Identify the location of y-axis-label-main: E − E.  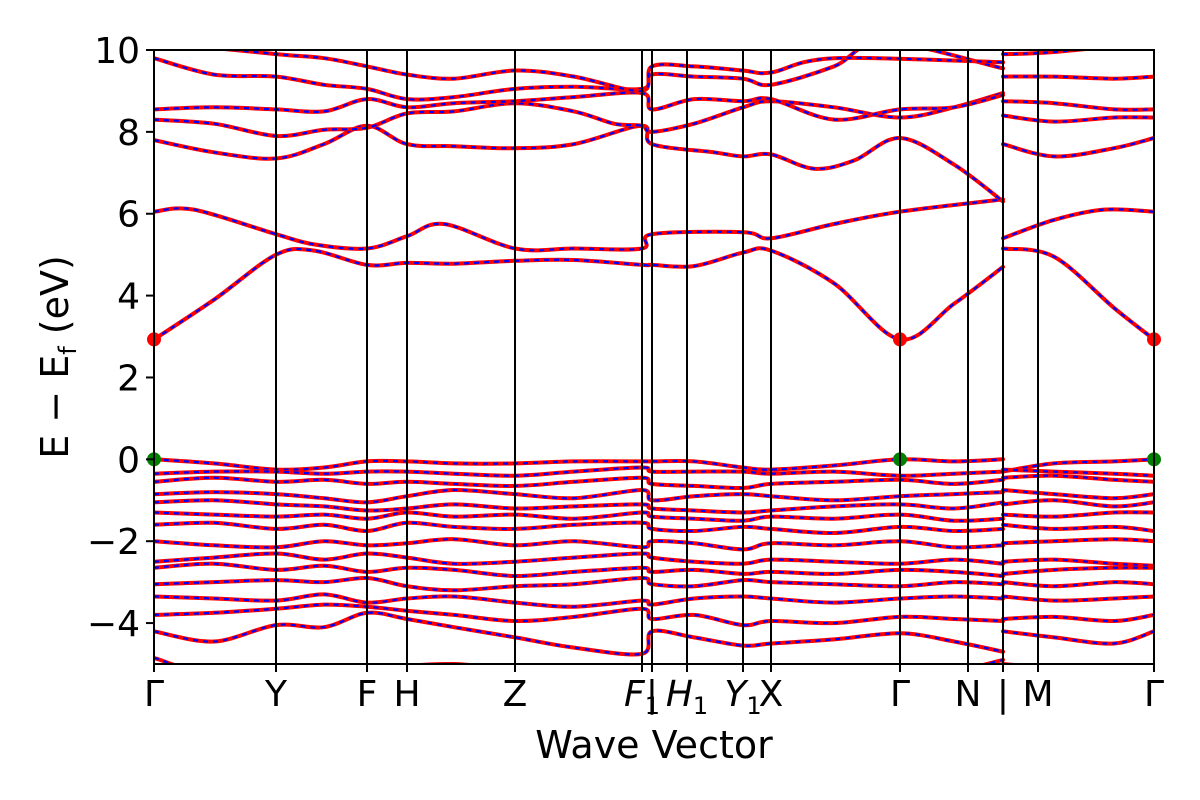
(55, 407).